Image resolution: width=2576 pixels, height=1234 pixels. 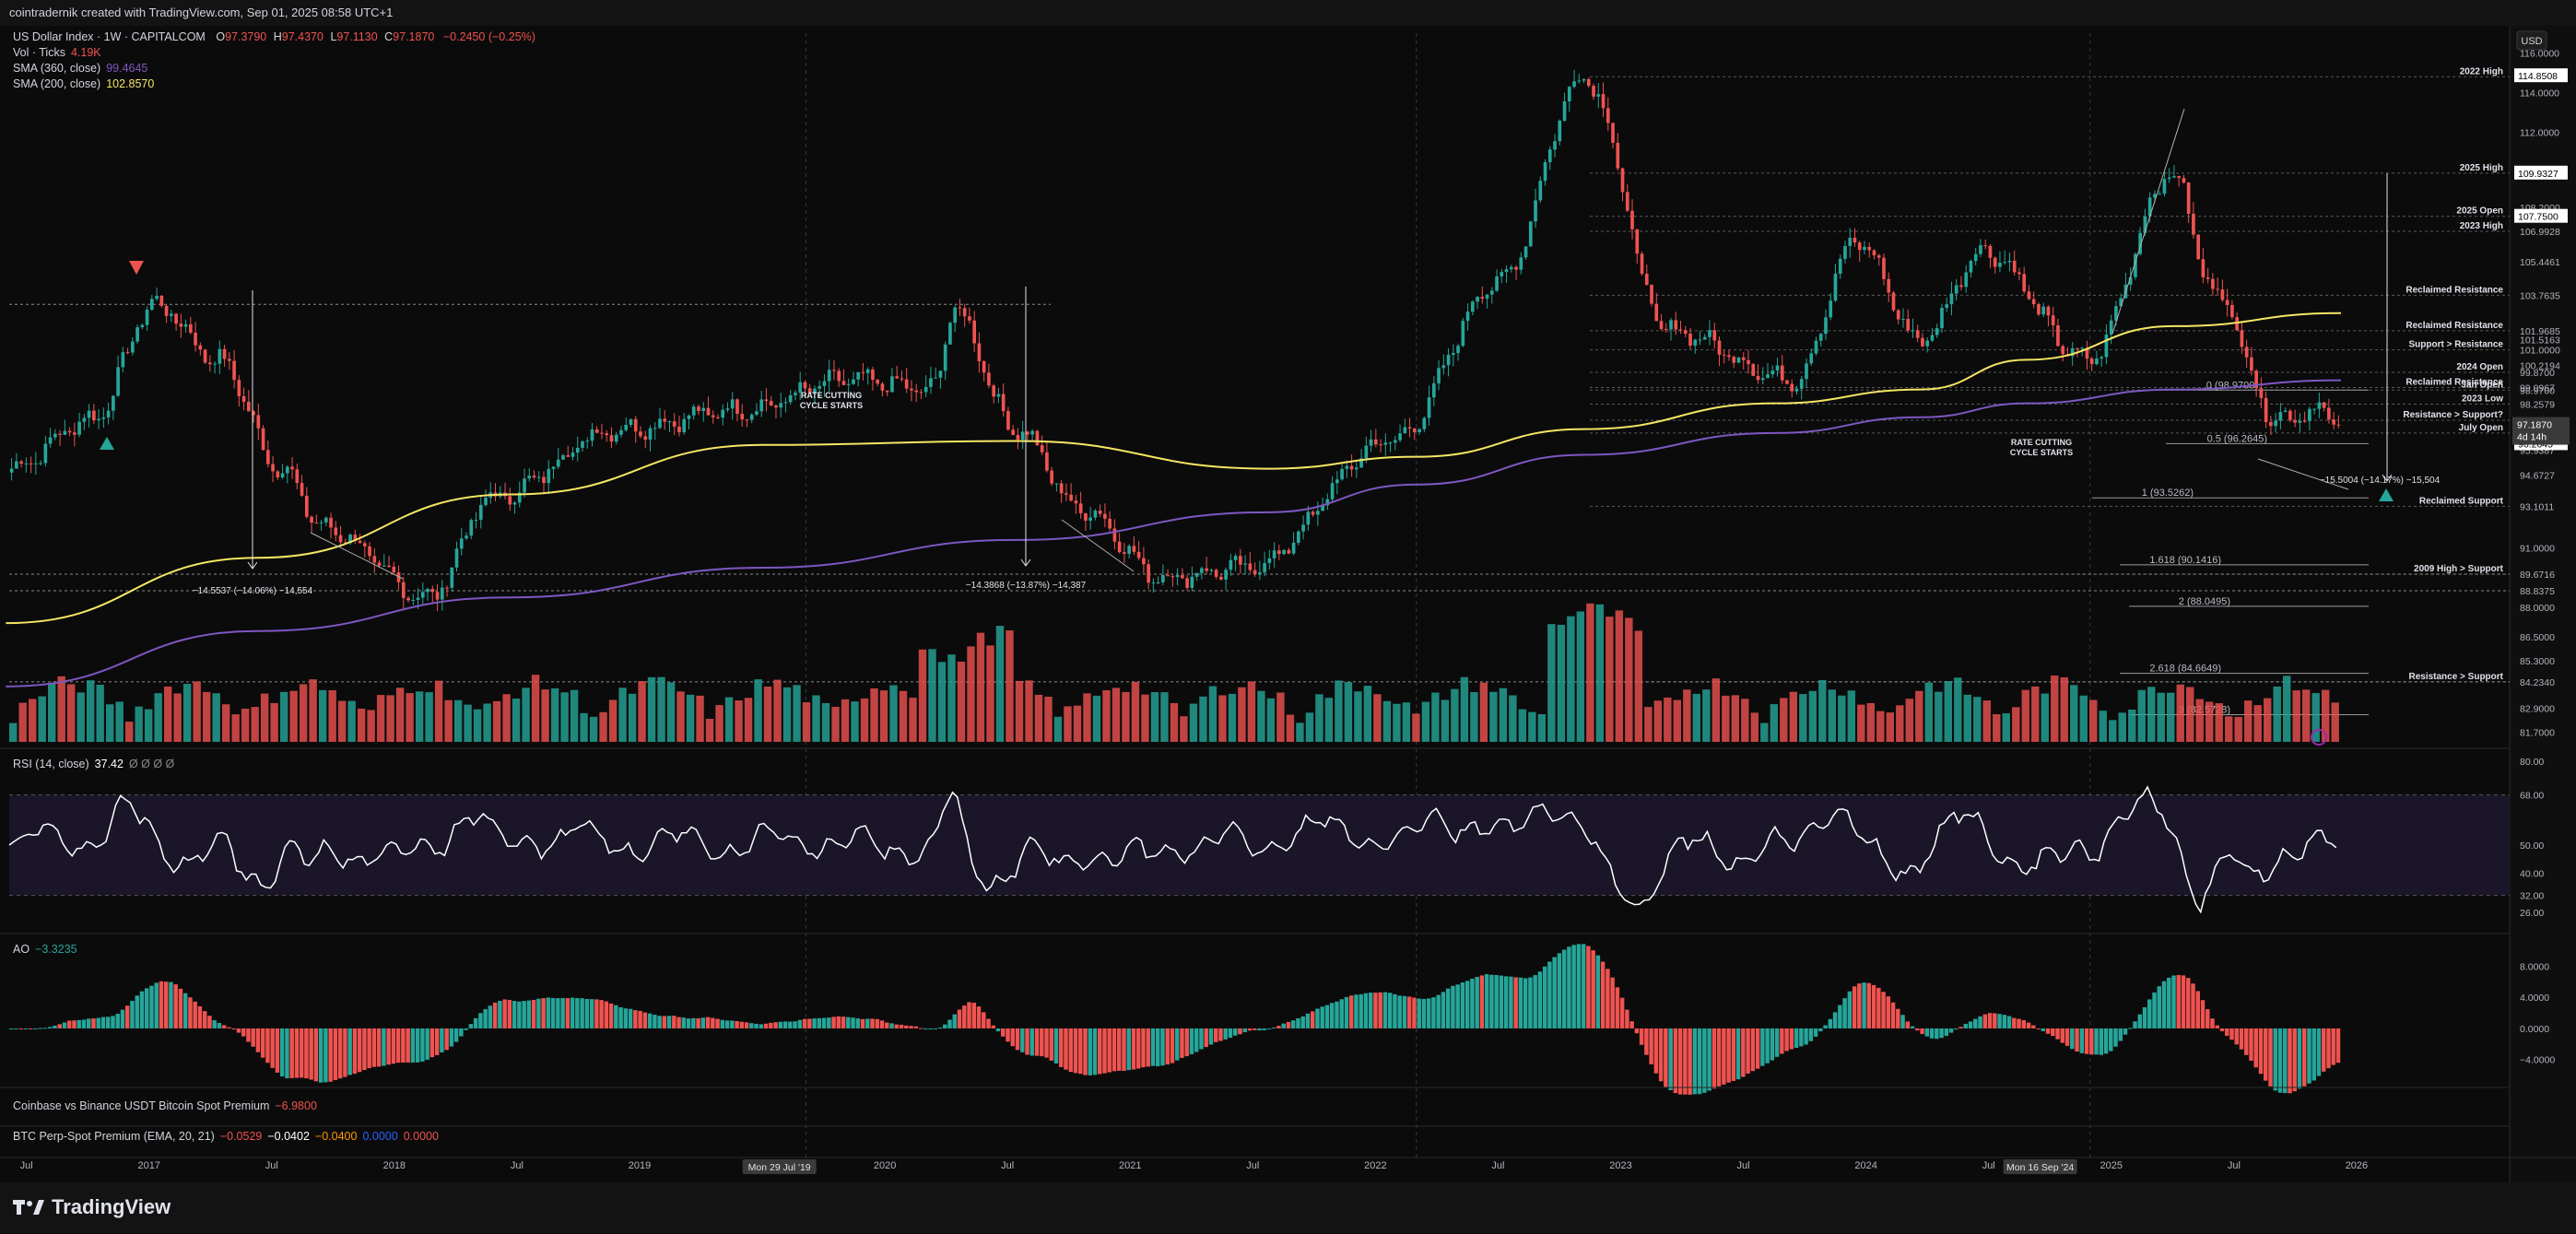 What do you see at coordinates (1025, 562) in the screenshot?
I see `measure-arrow-2-head` at bounding box center [1025, 562].